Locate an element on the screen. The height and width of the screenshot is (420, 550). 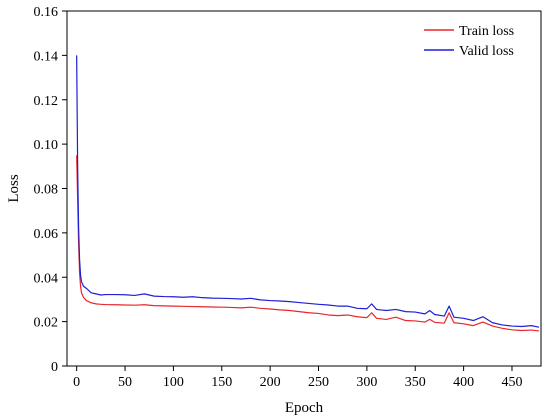
x-tick-label: 300 is located at coordinates (366, 382).